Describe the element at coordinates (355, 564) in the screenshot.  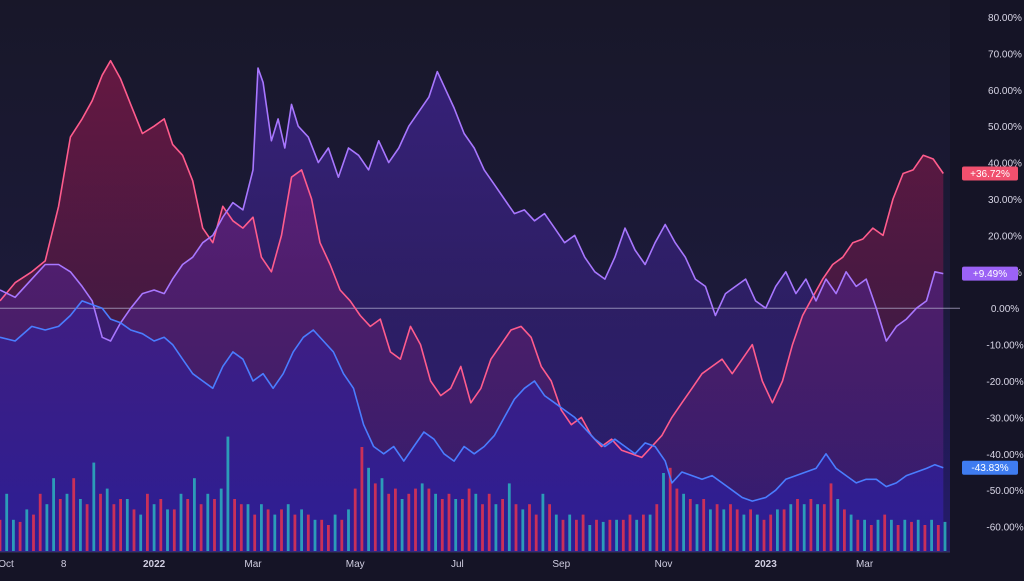
I see `x-tick-label: May` at that location.